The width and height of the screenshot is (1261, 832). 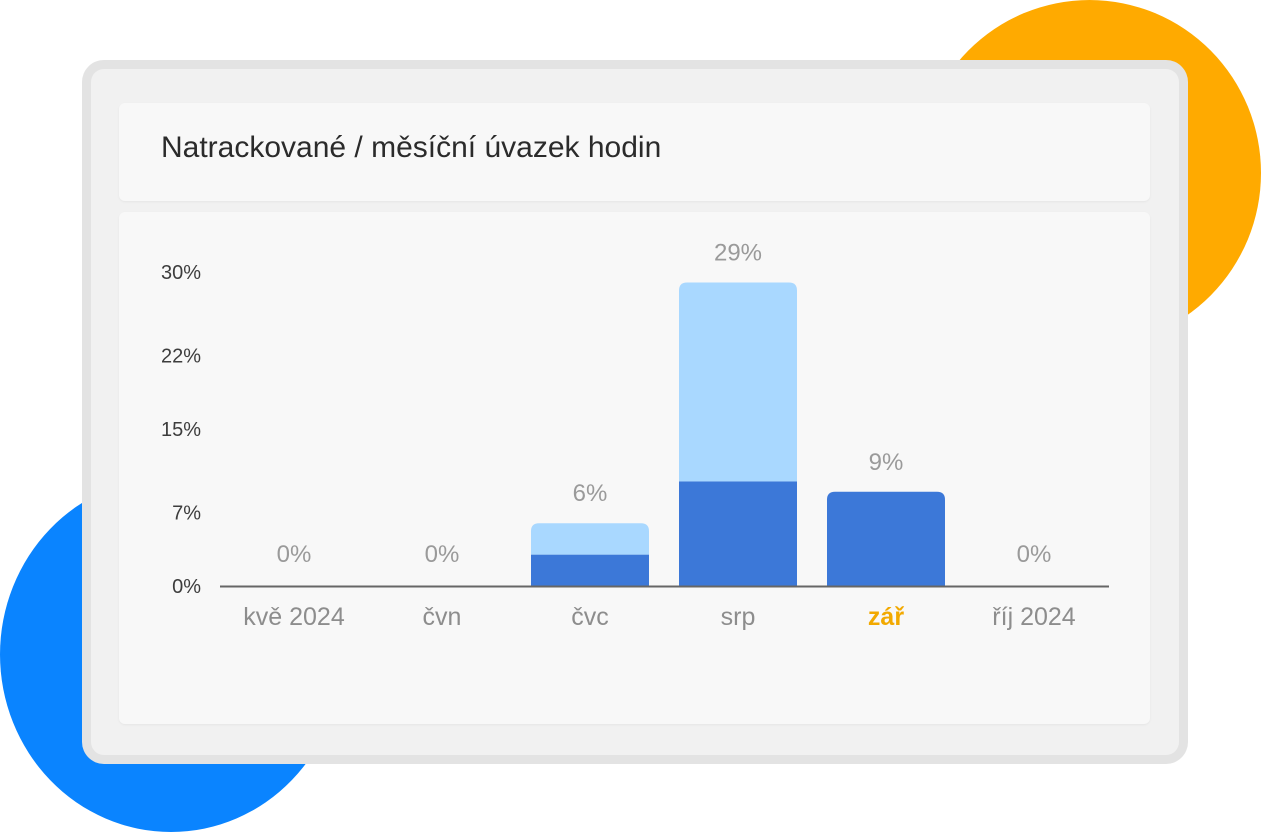 I want to click on title-panel: Natrackované / měsíční úvazek hodin, so click(x=634, y=152).